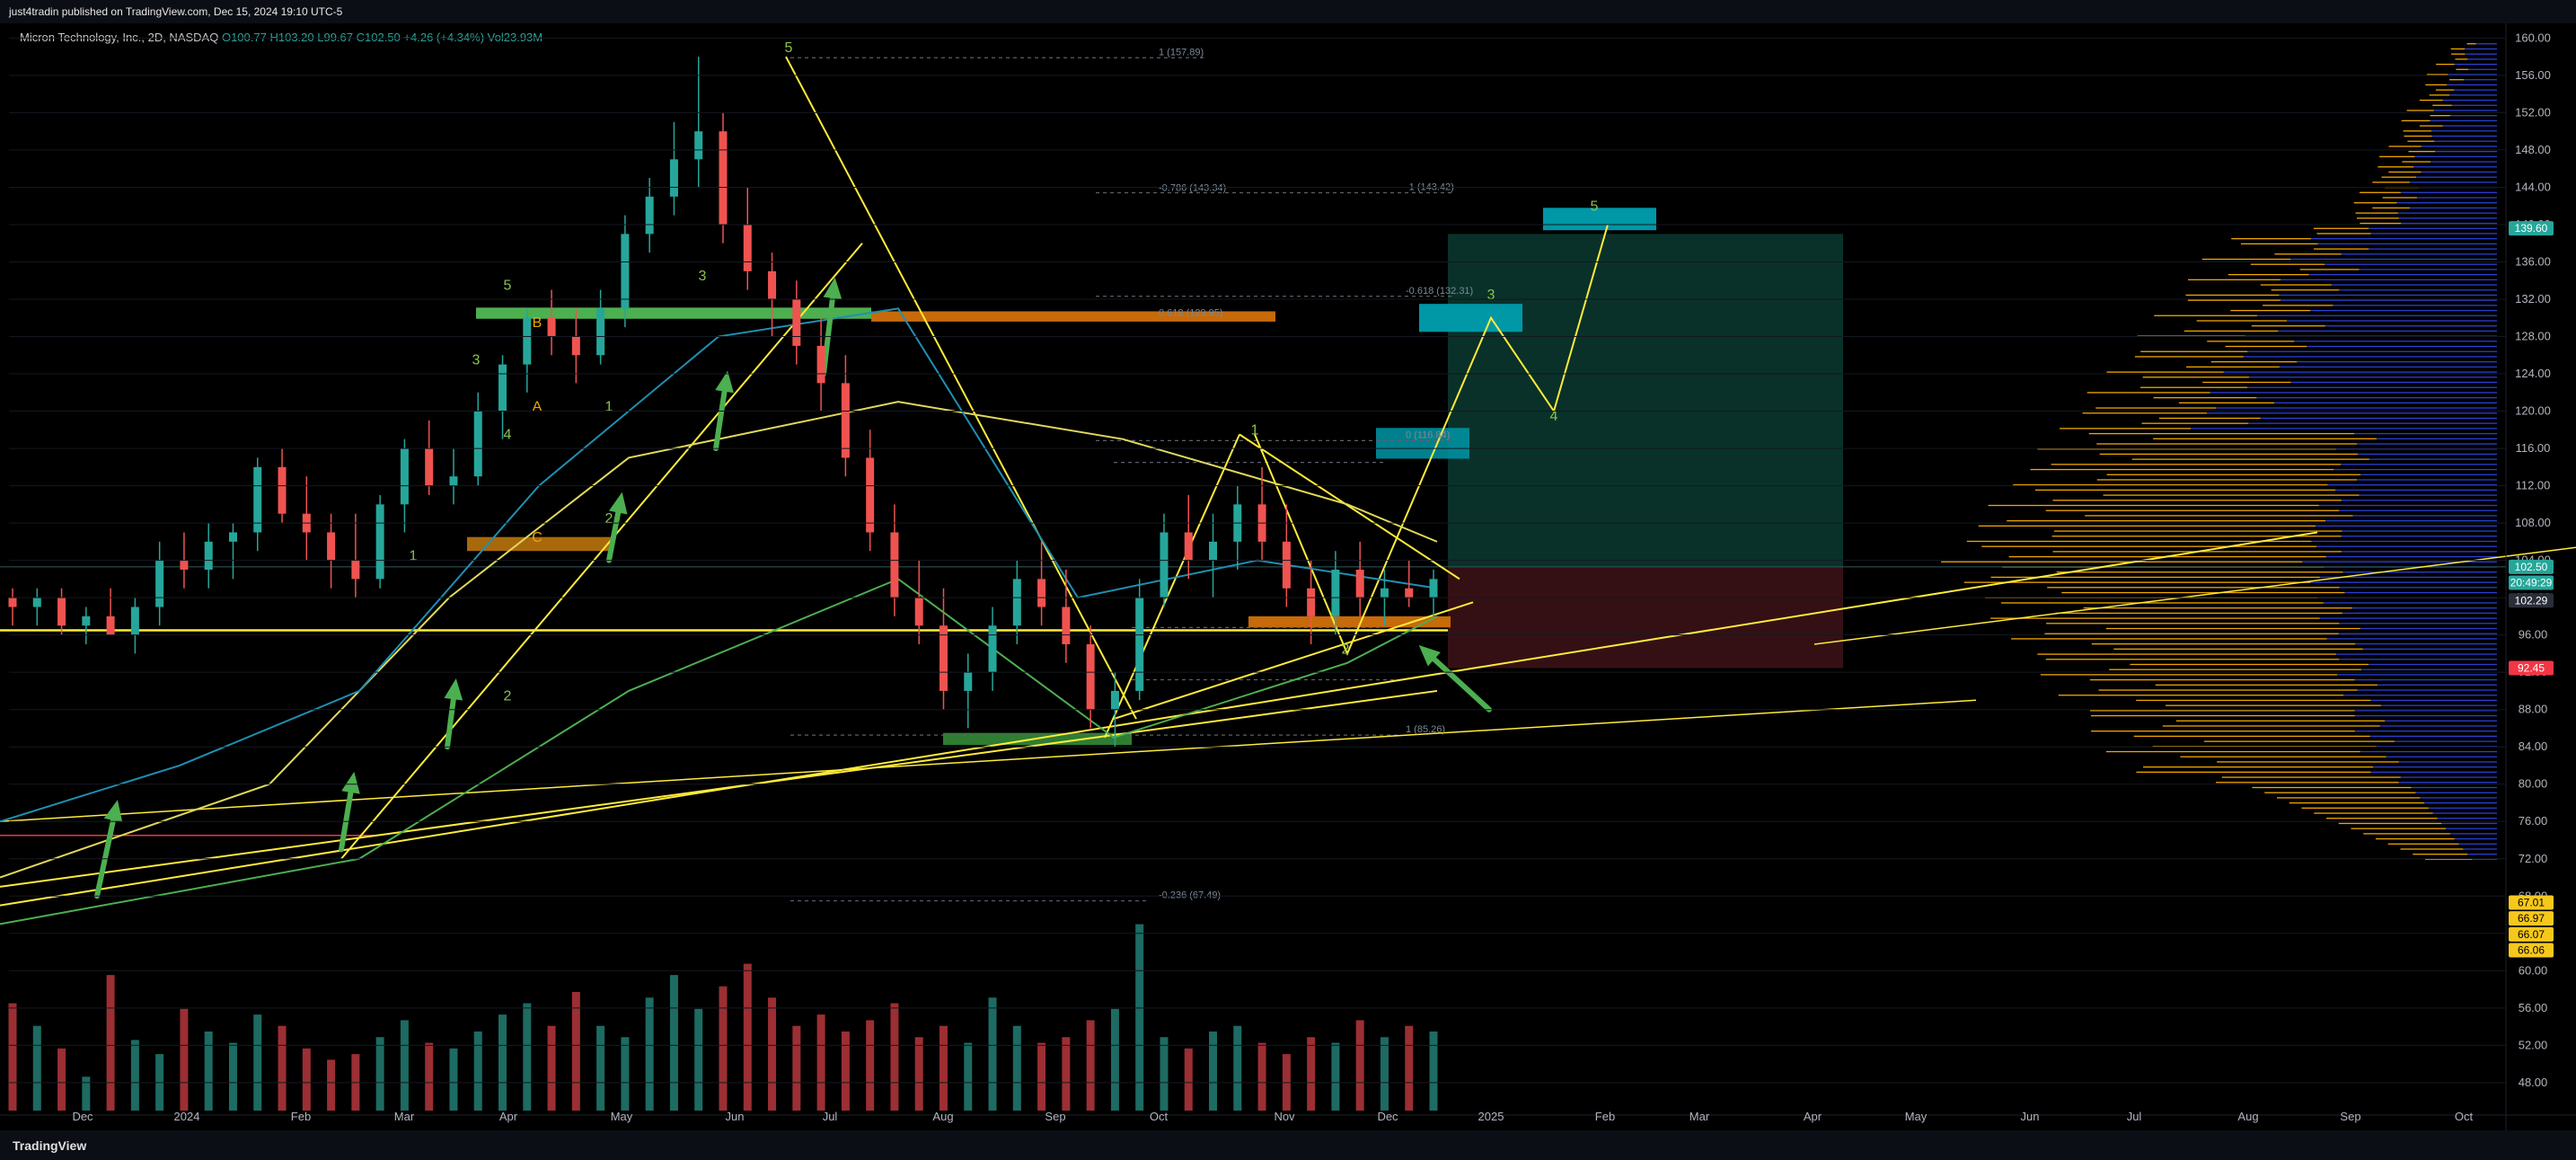  What do you see at coordinates (2533, 149) in the screenshot?
I see `y-tick-label: 148.00` at bounding box center [2533, 149].